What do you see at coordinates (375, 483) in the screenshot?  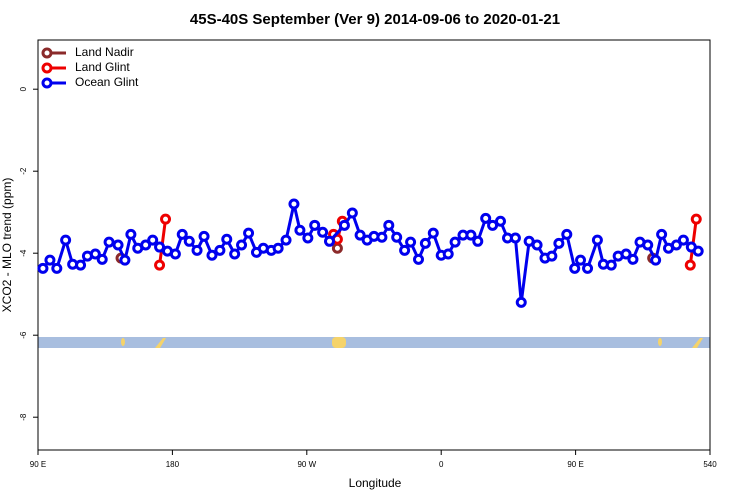 I see `x-axis-label: Longitude` at bounding box center [375, 483].